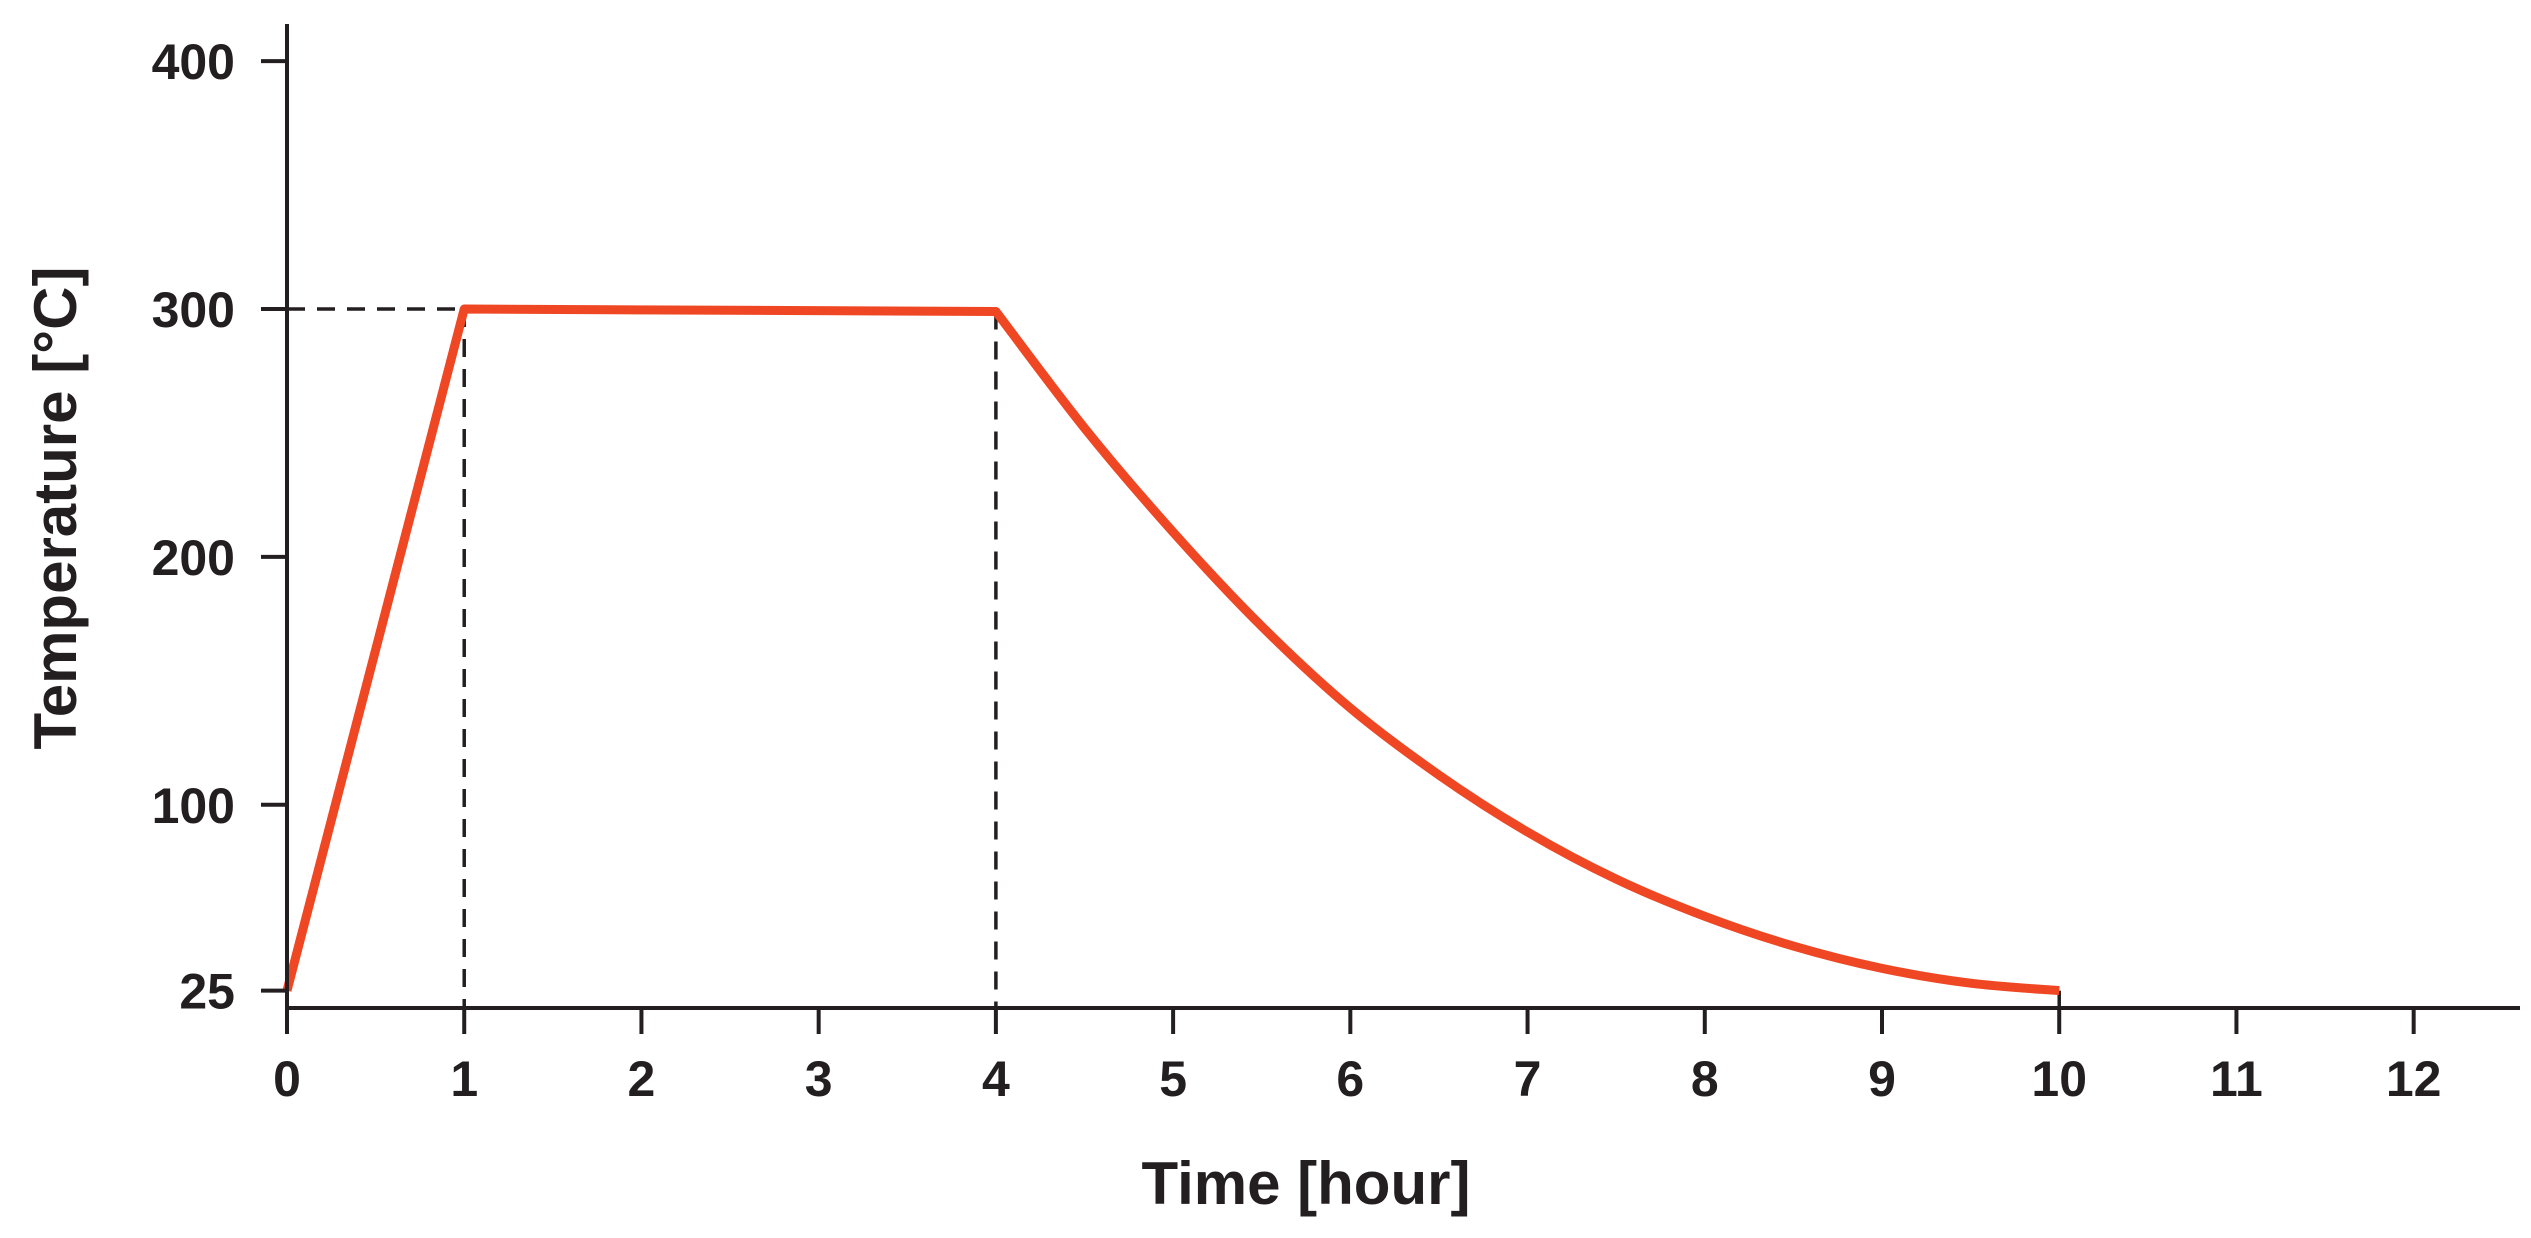 Image resolution: width=2531 pixels, height=1238 pixels. I want to click on x-tick-label: 1, so click(464, 1079).